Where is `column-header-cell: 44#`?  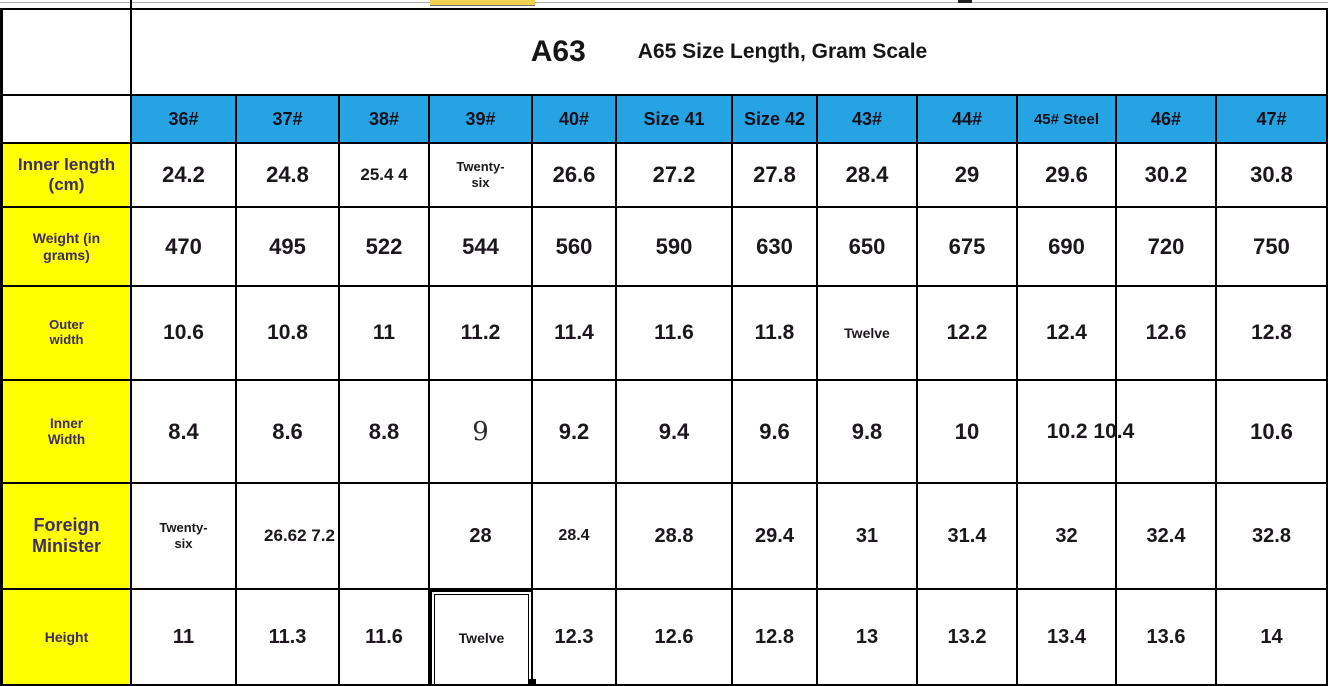
column-header-cell: 44# is located at coordinates (968, 120).